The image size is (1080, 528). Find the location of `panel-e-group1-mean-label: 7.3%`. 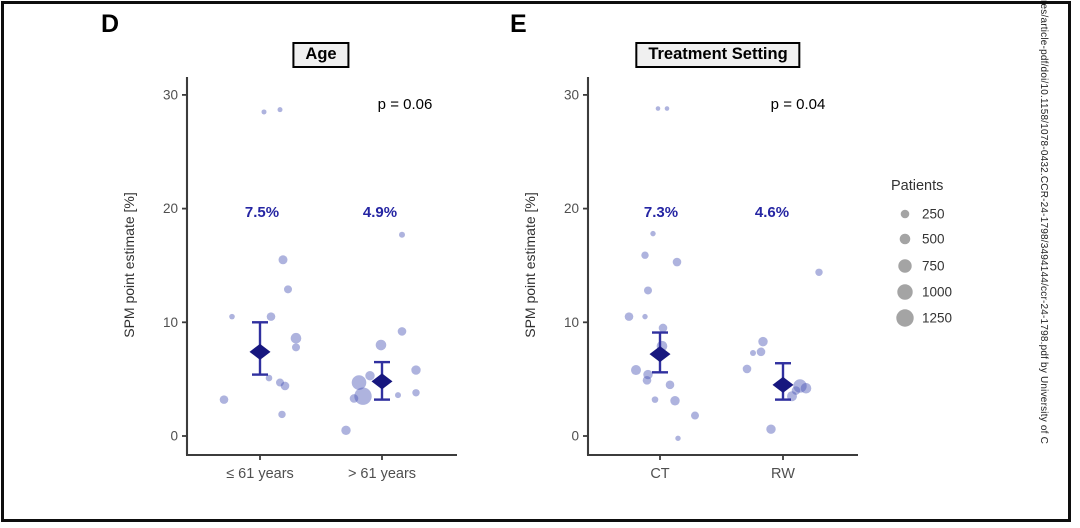

panel-e-group1-mean-label: 7.3% is located at coordinates (661, 212).